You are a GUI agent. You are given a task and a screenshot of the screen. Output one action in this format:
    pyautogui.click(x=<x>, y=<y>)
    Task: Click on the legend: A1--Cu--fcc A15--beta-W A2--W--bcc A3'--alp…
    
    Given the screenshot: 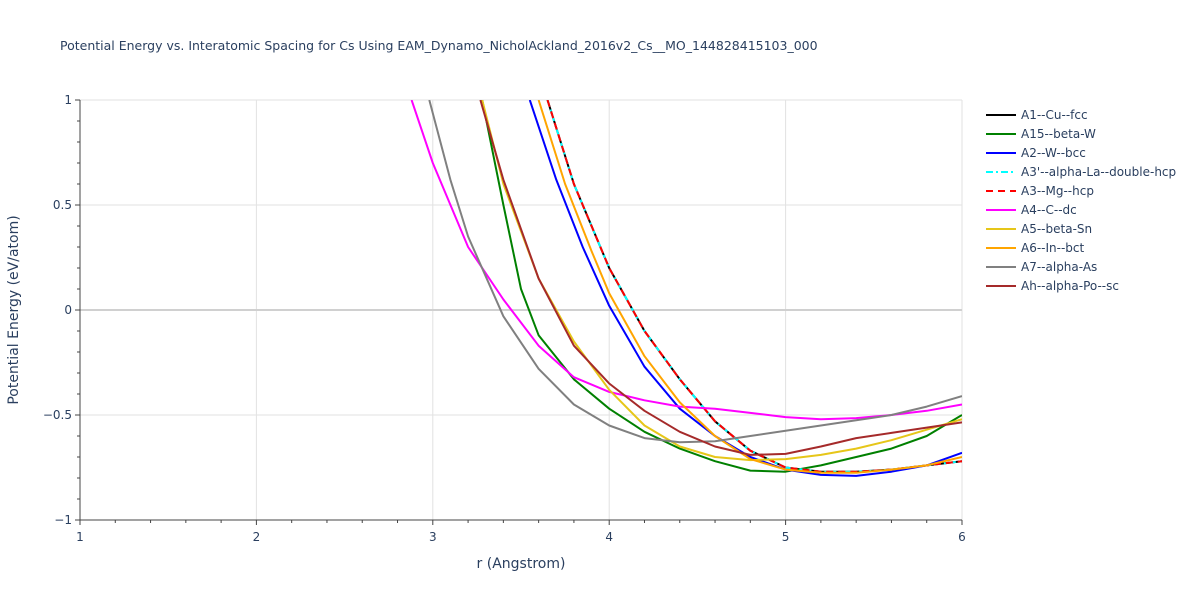 What is the action you would take?
    pyautogui.click(x=1081, y=200)
    